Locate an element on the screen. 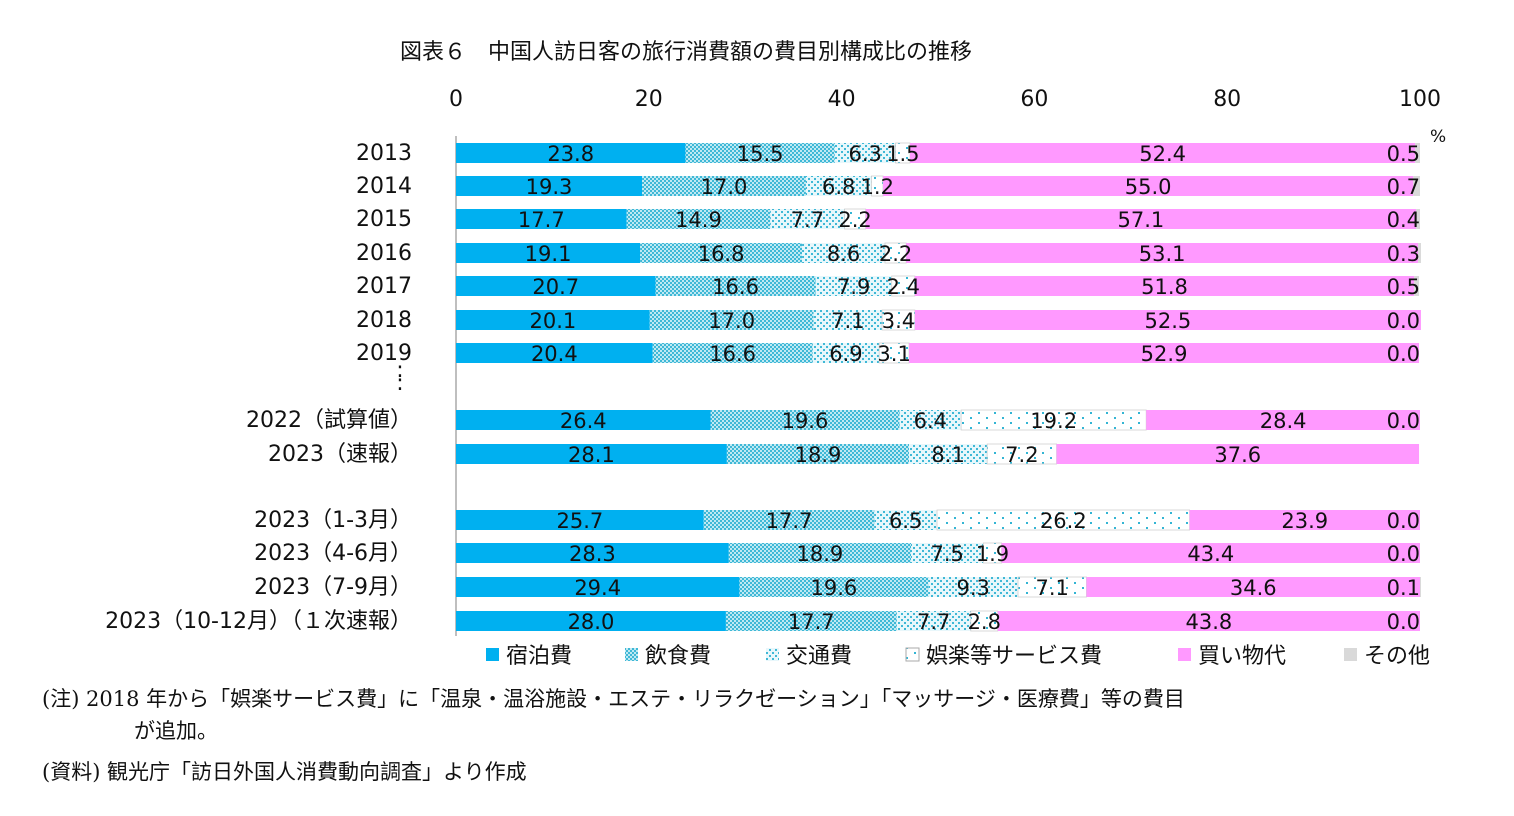 The height and width of the screenshot is (816, 1514). category-label: 2023（7-9月） is located at coordinates (333, 587).